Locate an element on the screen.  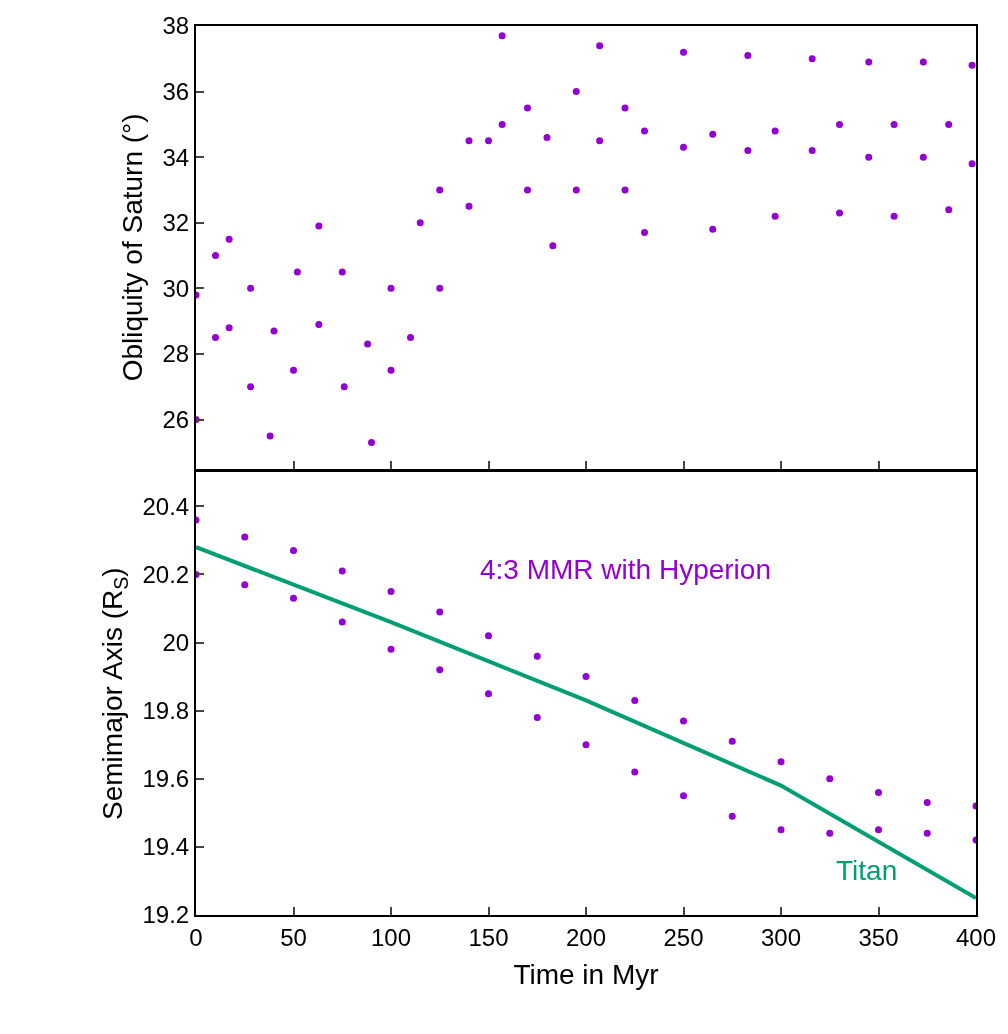
x-tick-label: 350 is located at coordinates (878, 937).